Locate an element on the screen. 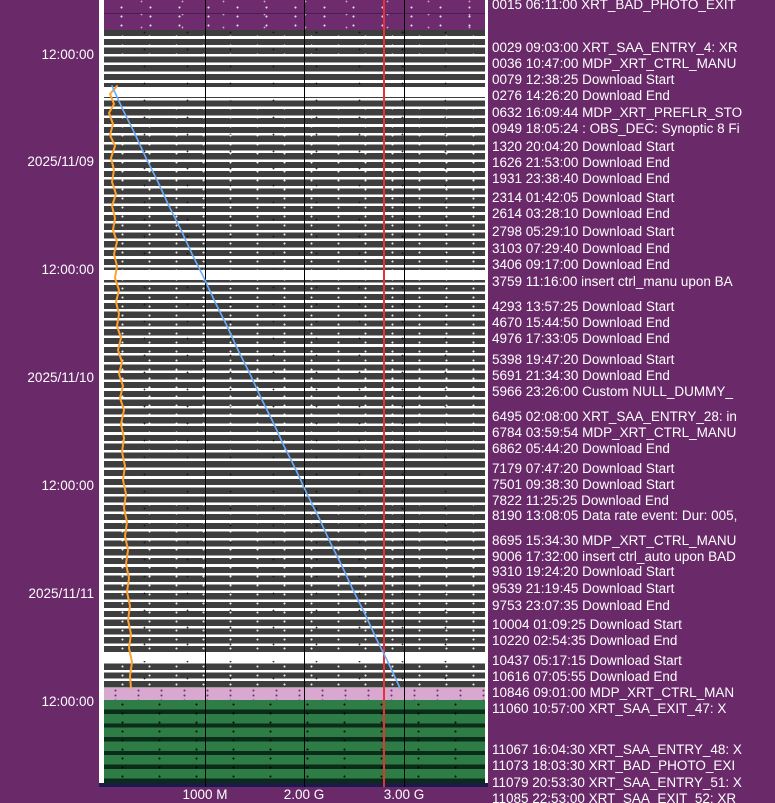 The height and width of the screenshot is (803, 775). event-row: 9753 23:07:35 Download End is located at coordinates (581, 605).